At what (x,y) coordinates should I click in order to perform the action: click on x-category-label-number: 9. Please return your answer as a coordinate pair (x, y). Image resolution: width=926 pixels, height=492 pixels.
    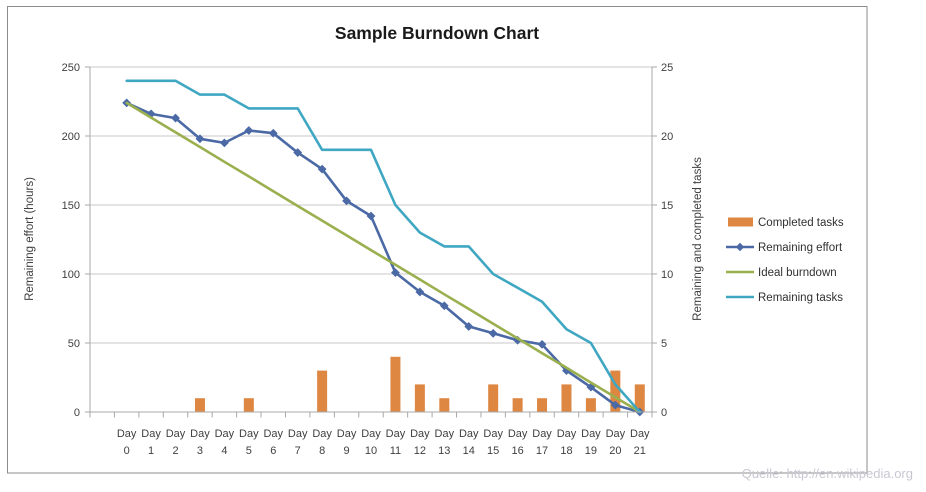
    Looking at the image, I should click on (347, 451).